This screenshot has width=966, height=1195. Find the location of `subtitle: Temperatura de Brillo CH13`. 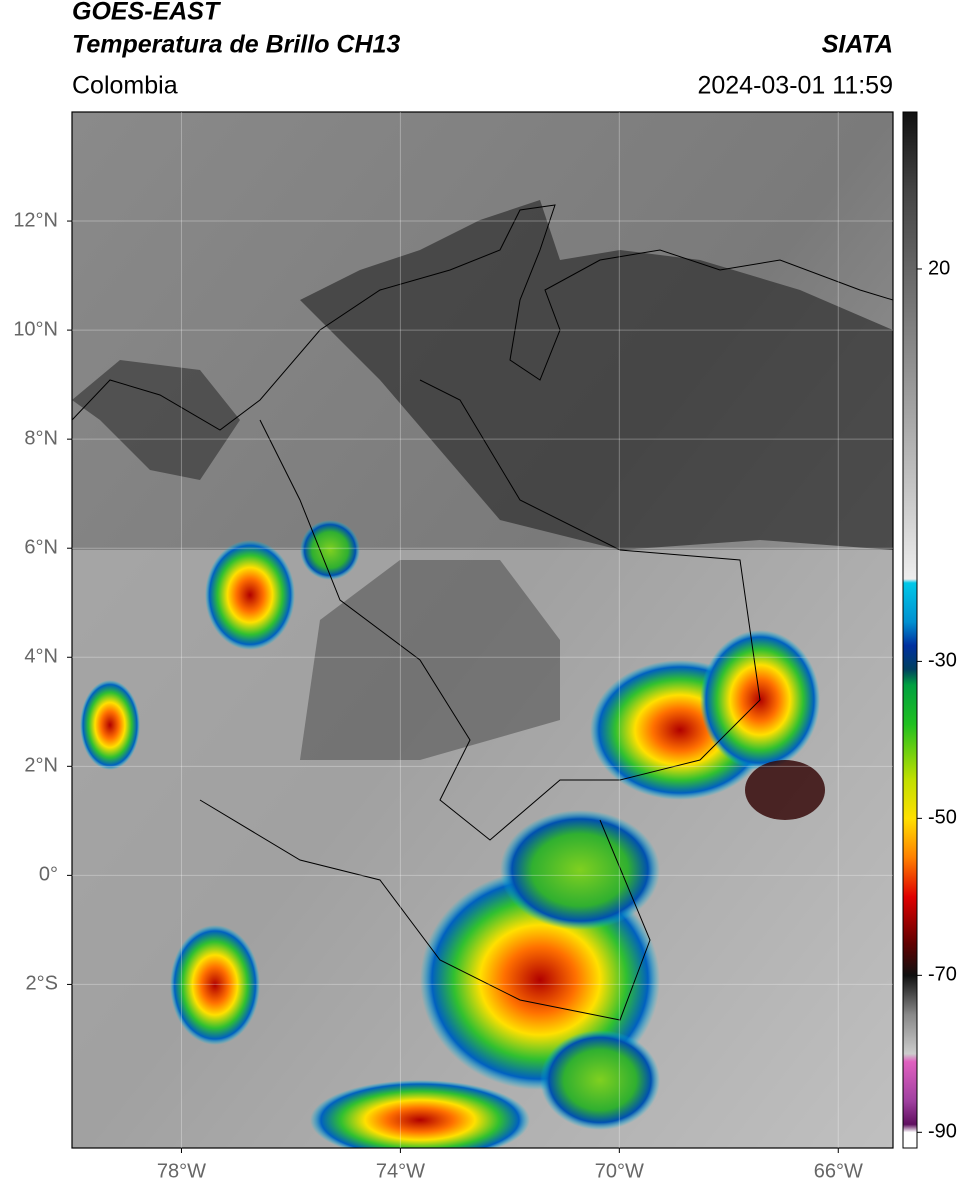

subtitle: Temperatura de Brillo CH13 is located at coordinates (236, 45).